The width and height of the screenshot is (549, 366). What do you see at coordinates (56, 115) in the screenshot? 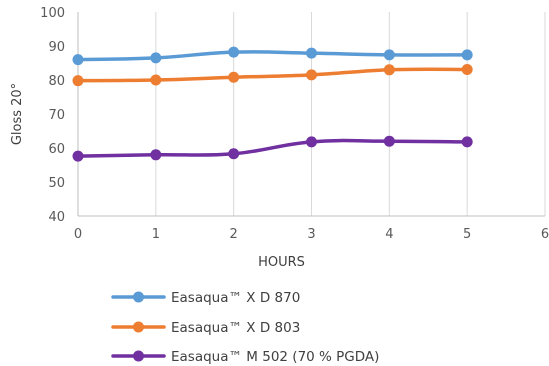
I see `y-tick-label: 70` at bounding box center [56, 115].